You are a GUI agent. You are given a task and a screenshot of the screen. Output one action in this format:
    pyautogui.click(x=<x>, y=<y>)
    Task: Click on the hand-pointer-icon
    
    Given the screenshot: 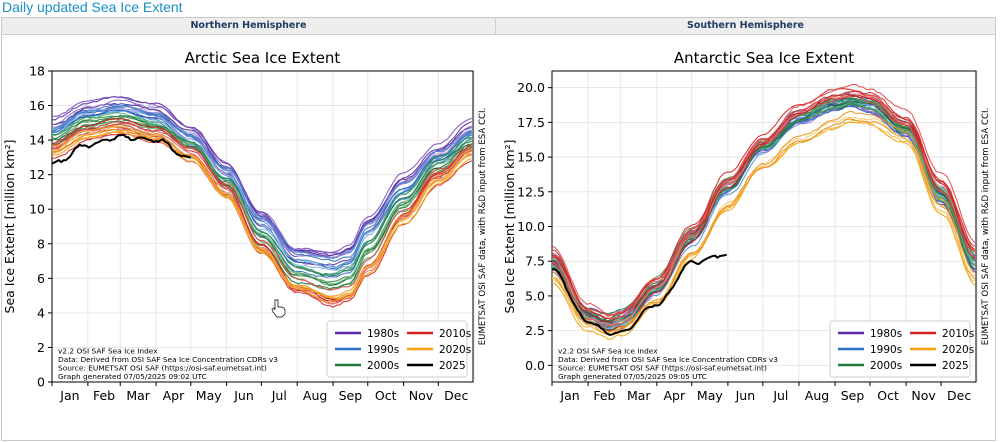 What is the action you would take?
    pyautogui.click(x=278, y=308)
    